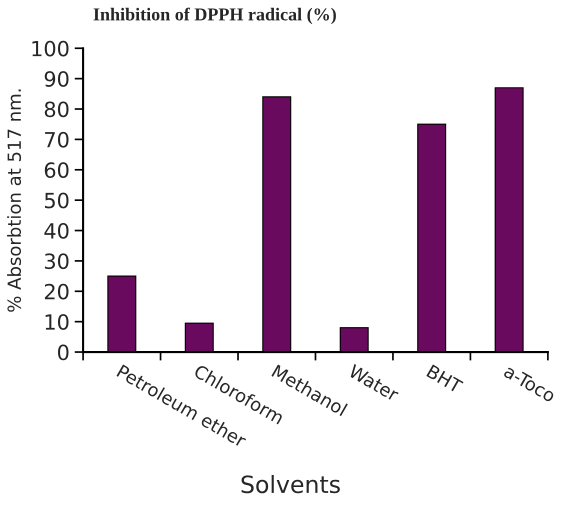 The image size is (581, 508). What do you see at coordinates (56, 170) in the screenshot?
I see `y-tick-label: 60` at bounding box center [56, 170].